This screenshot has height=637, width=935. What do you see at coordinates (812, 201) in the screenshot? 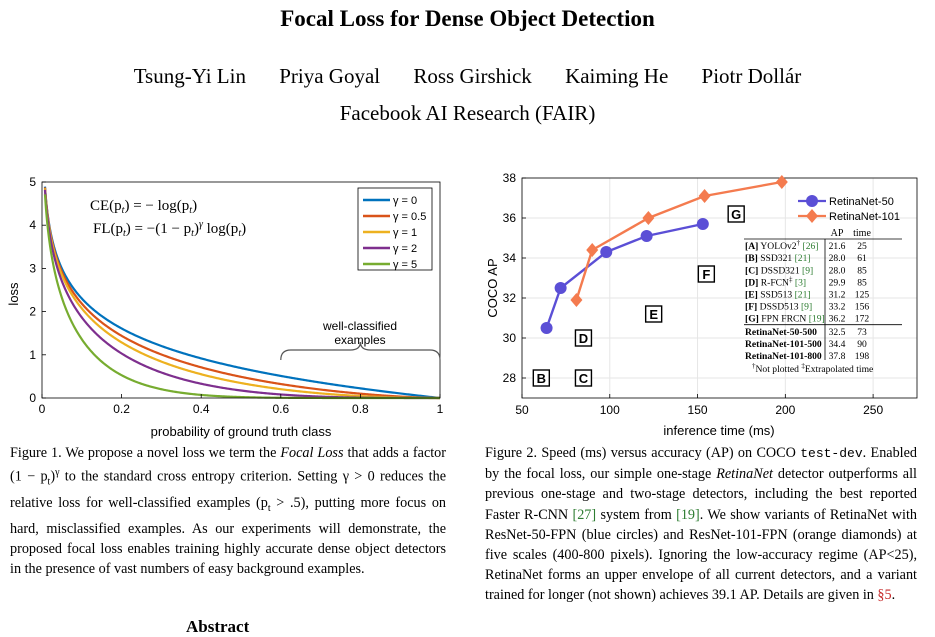
I see `legend-marker` at bounding box center [812, 201].